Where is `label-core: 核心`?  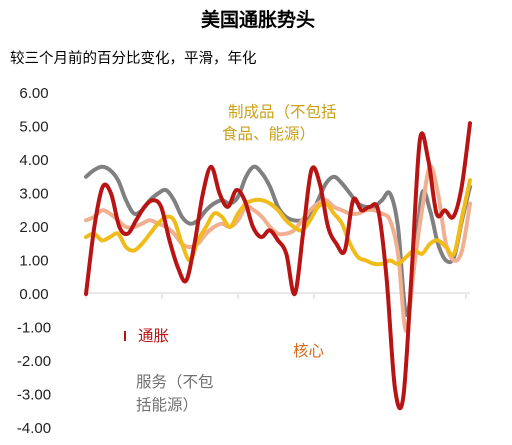
label-core: 核心 is located at coordinates (308, 351).